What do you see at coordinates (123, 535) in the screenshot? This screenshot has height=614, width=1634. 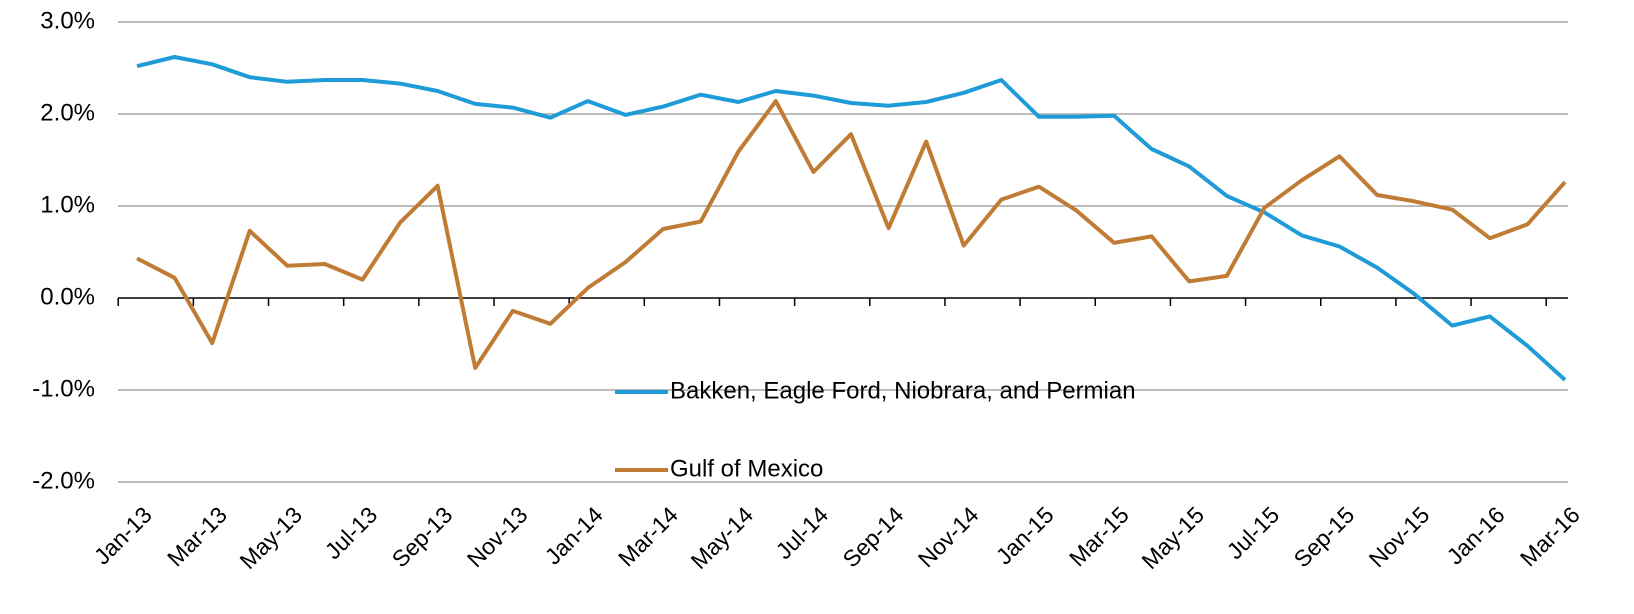 I see `x-tick-label: Jan-13` at bounding box center [123, 535].